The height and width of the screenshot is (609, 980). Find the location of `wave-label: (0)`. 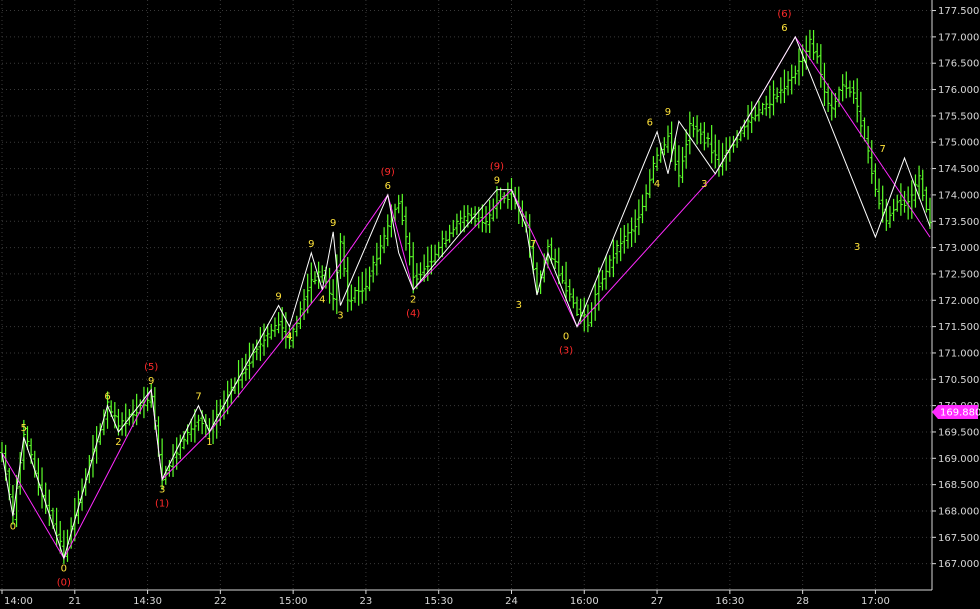

wave-label: (0) is located at coordinates (64, 582).